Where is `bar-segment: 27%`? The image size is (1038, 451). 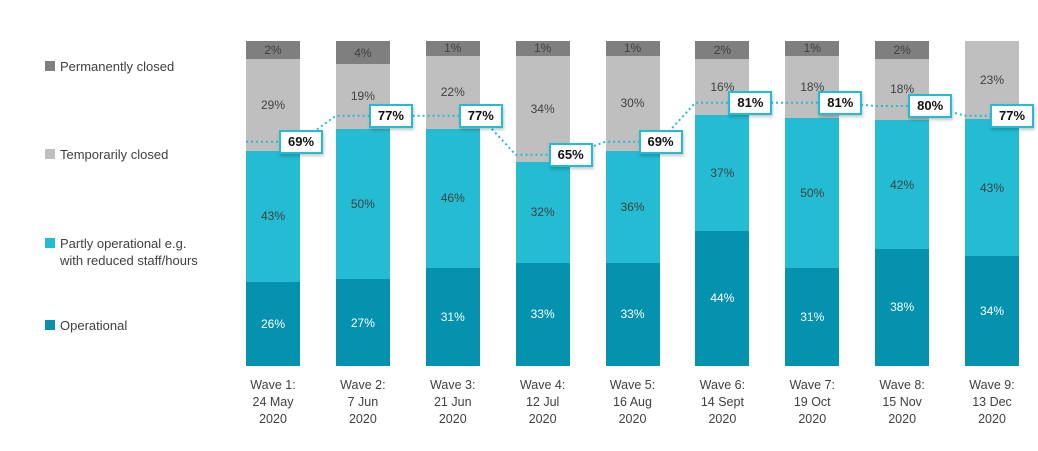
bar-segment: 27% is located at coordinates (362, 322).